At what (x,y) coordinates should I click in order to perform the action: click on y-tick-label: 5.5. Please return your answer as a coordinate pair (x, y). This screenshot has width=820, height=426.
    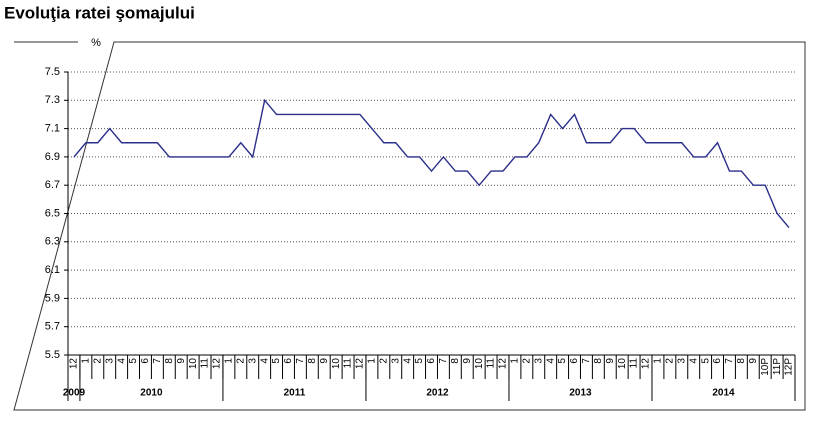
    Looking at the image, I should click on (52, 355).